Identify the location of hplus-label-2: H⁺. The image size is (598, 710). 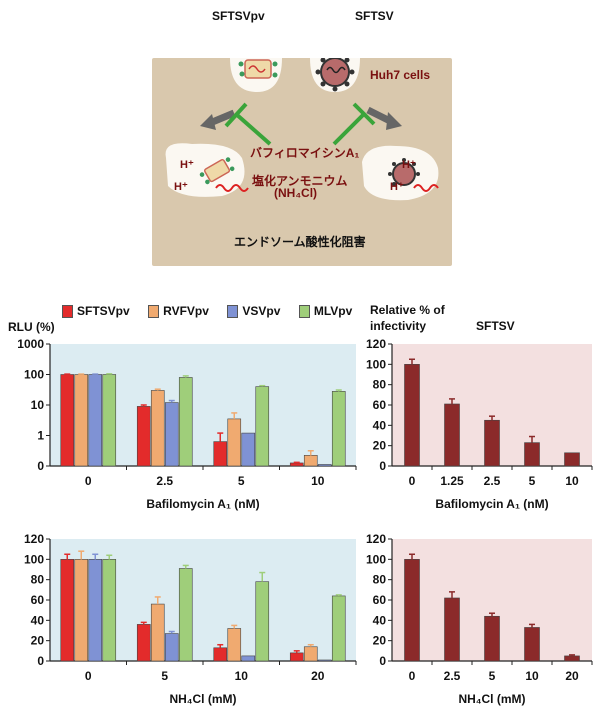
(181, 187).